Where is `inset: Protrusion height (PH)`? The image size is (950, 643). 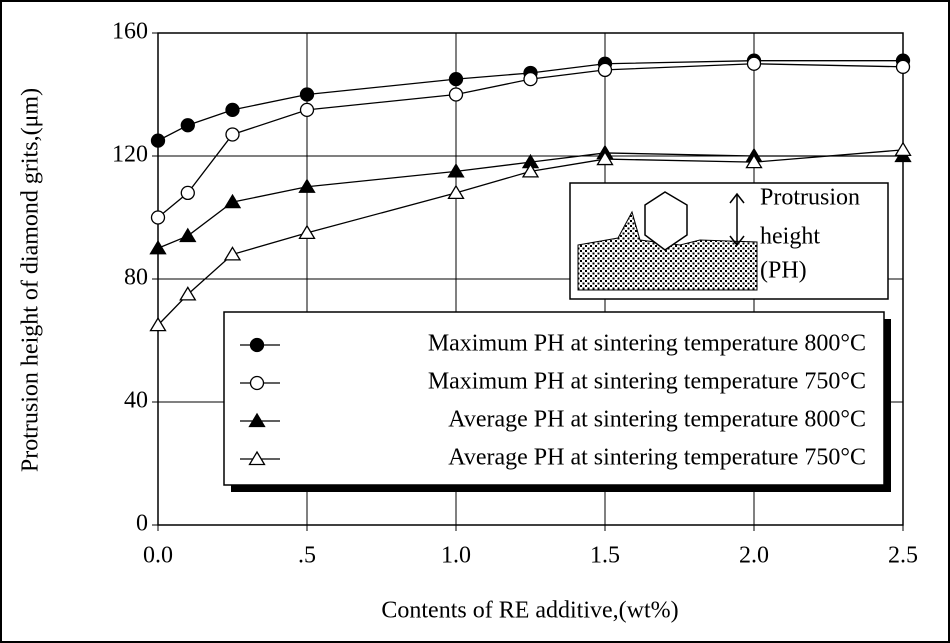
inset: Protrusion height (PH) is located at coordinates (729, 241).